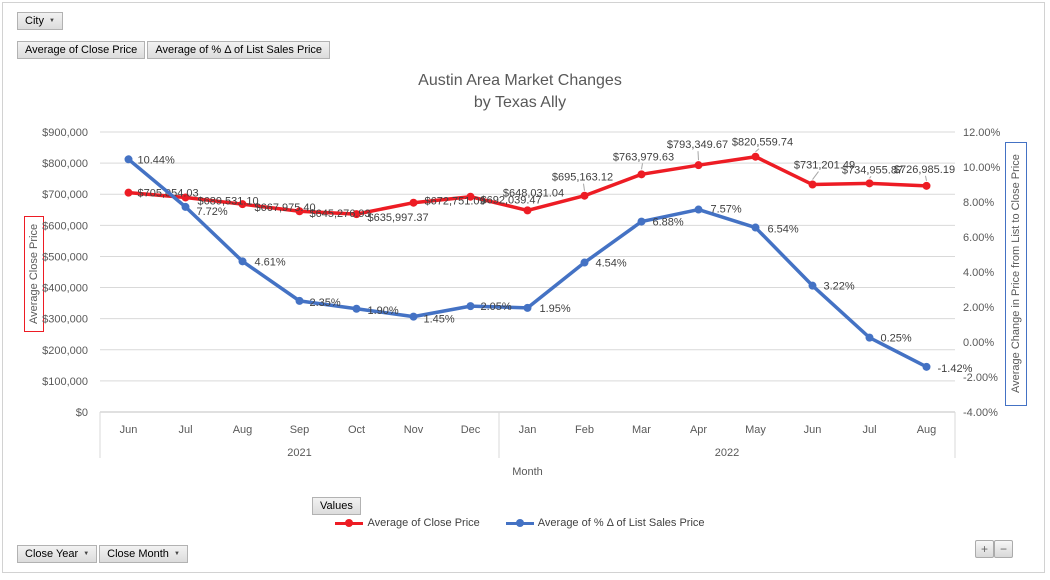  What do you see at coordinates (980, 413) in the screenshot?
I see `right-axis-tick: -4.00%` at bounding box center [980, 413].